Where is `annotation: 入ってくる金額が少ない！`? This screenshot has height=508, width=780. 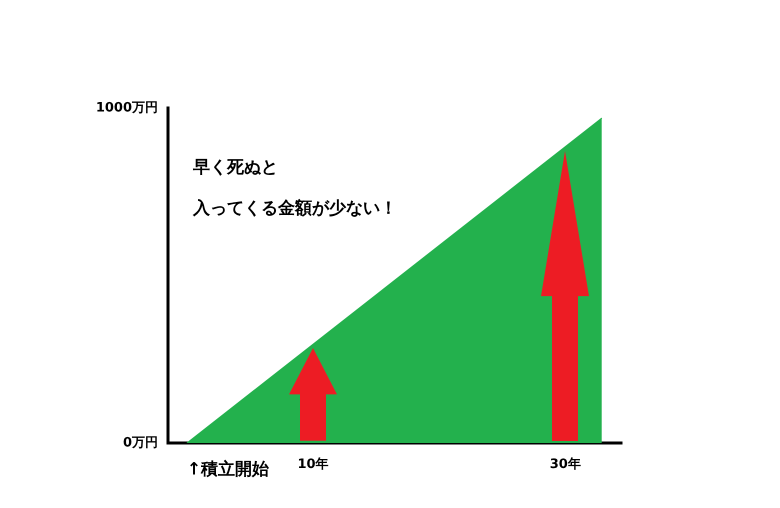 annotation: 入ってくる金額が少ない！ is located at coordinates (294, 208).